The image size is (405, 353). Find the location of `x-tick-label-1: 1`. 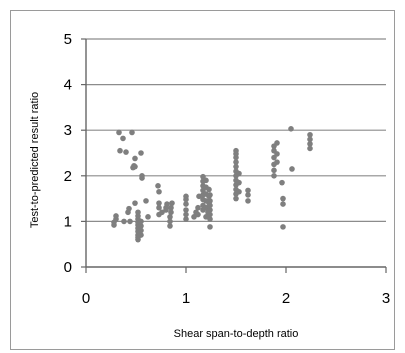

x-tick-label-1: 1 is located at coordinates (186, 298).